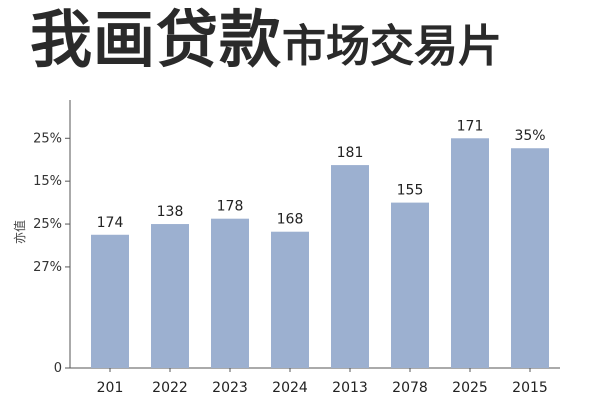  Describe the element at coordinates (230, 207) in the screenshot. I see `bar-data-label: 178` at that location.